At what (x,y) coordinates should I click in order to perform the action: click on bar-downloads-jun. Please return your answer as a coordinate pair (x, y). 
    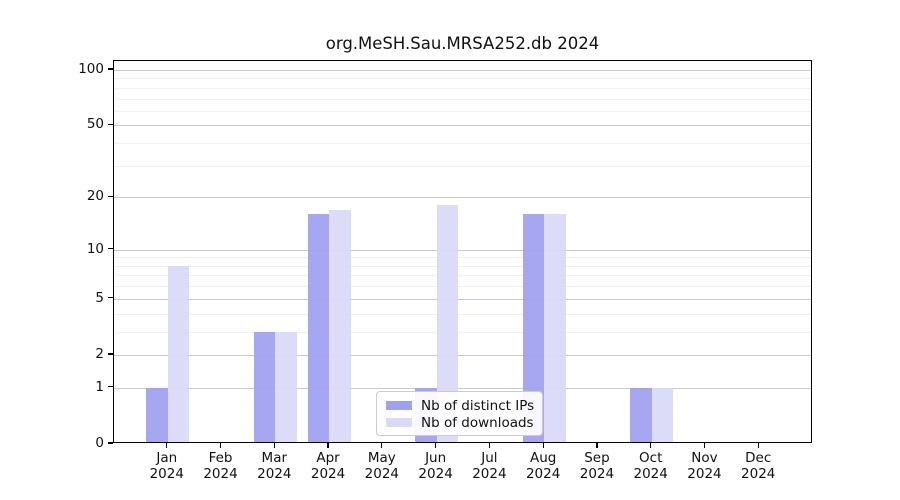
    Looking at the image, I should click on (447, 323).